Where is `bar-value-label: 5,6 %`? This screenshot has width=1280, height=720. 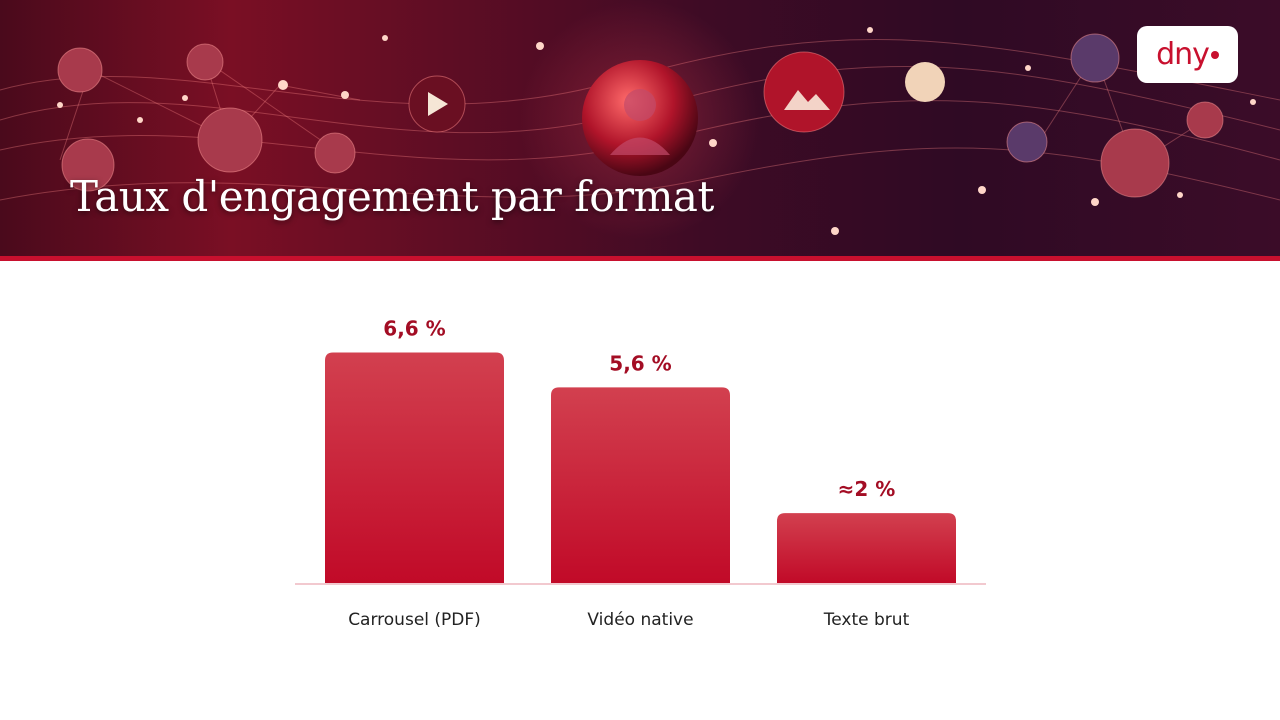 bar-value-label: 5,6 % is located at coordinates (640, 363).